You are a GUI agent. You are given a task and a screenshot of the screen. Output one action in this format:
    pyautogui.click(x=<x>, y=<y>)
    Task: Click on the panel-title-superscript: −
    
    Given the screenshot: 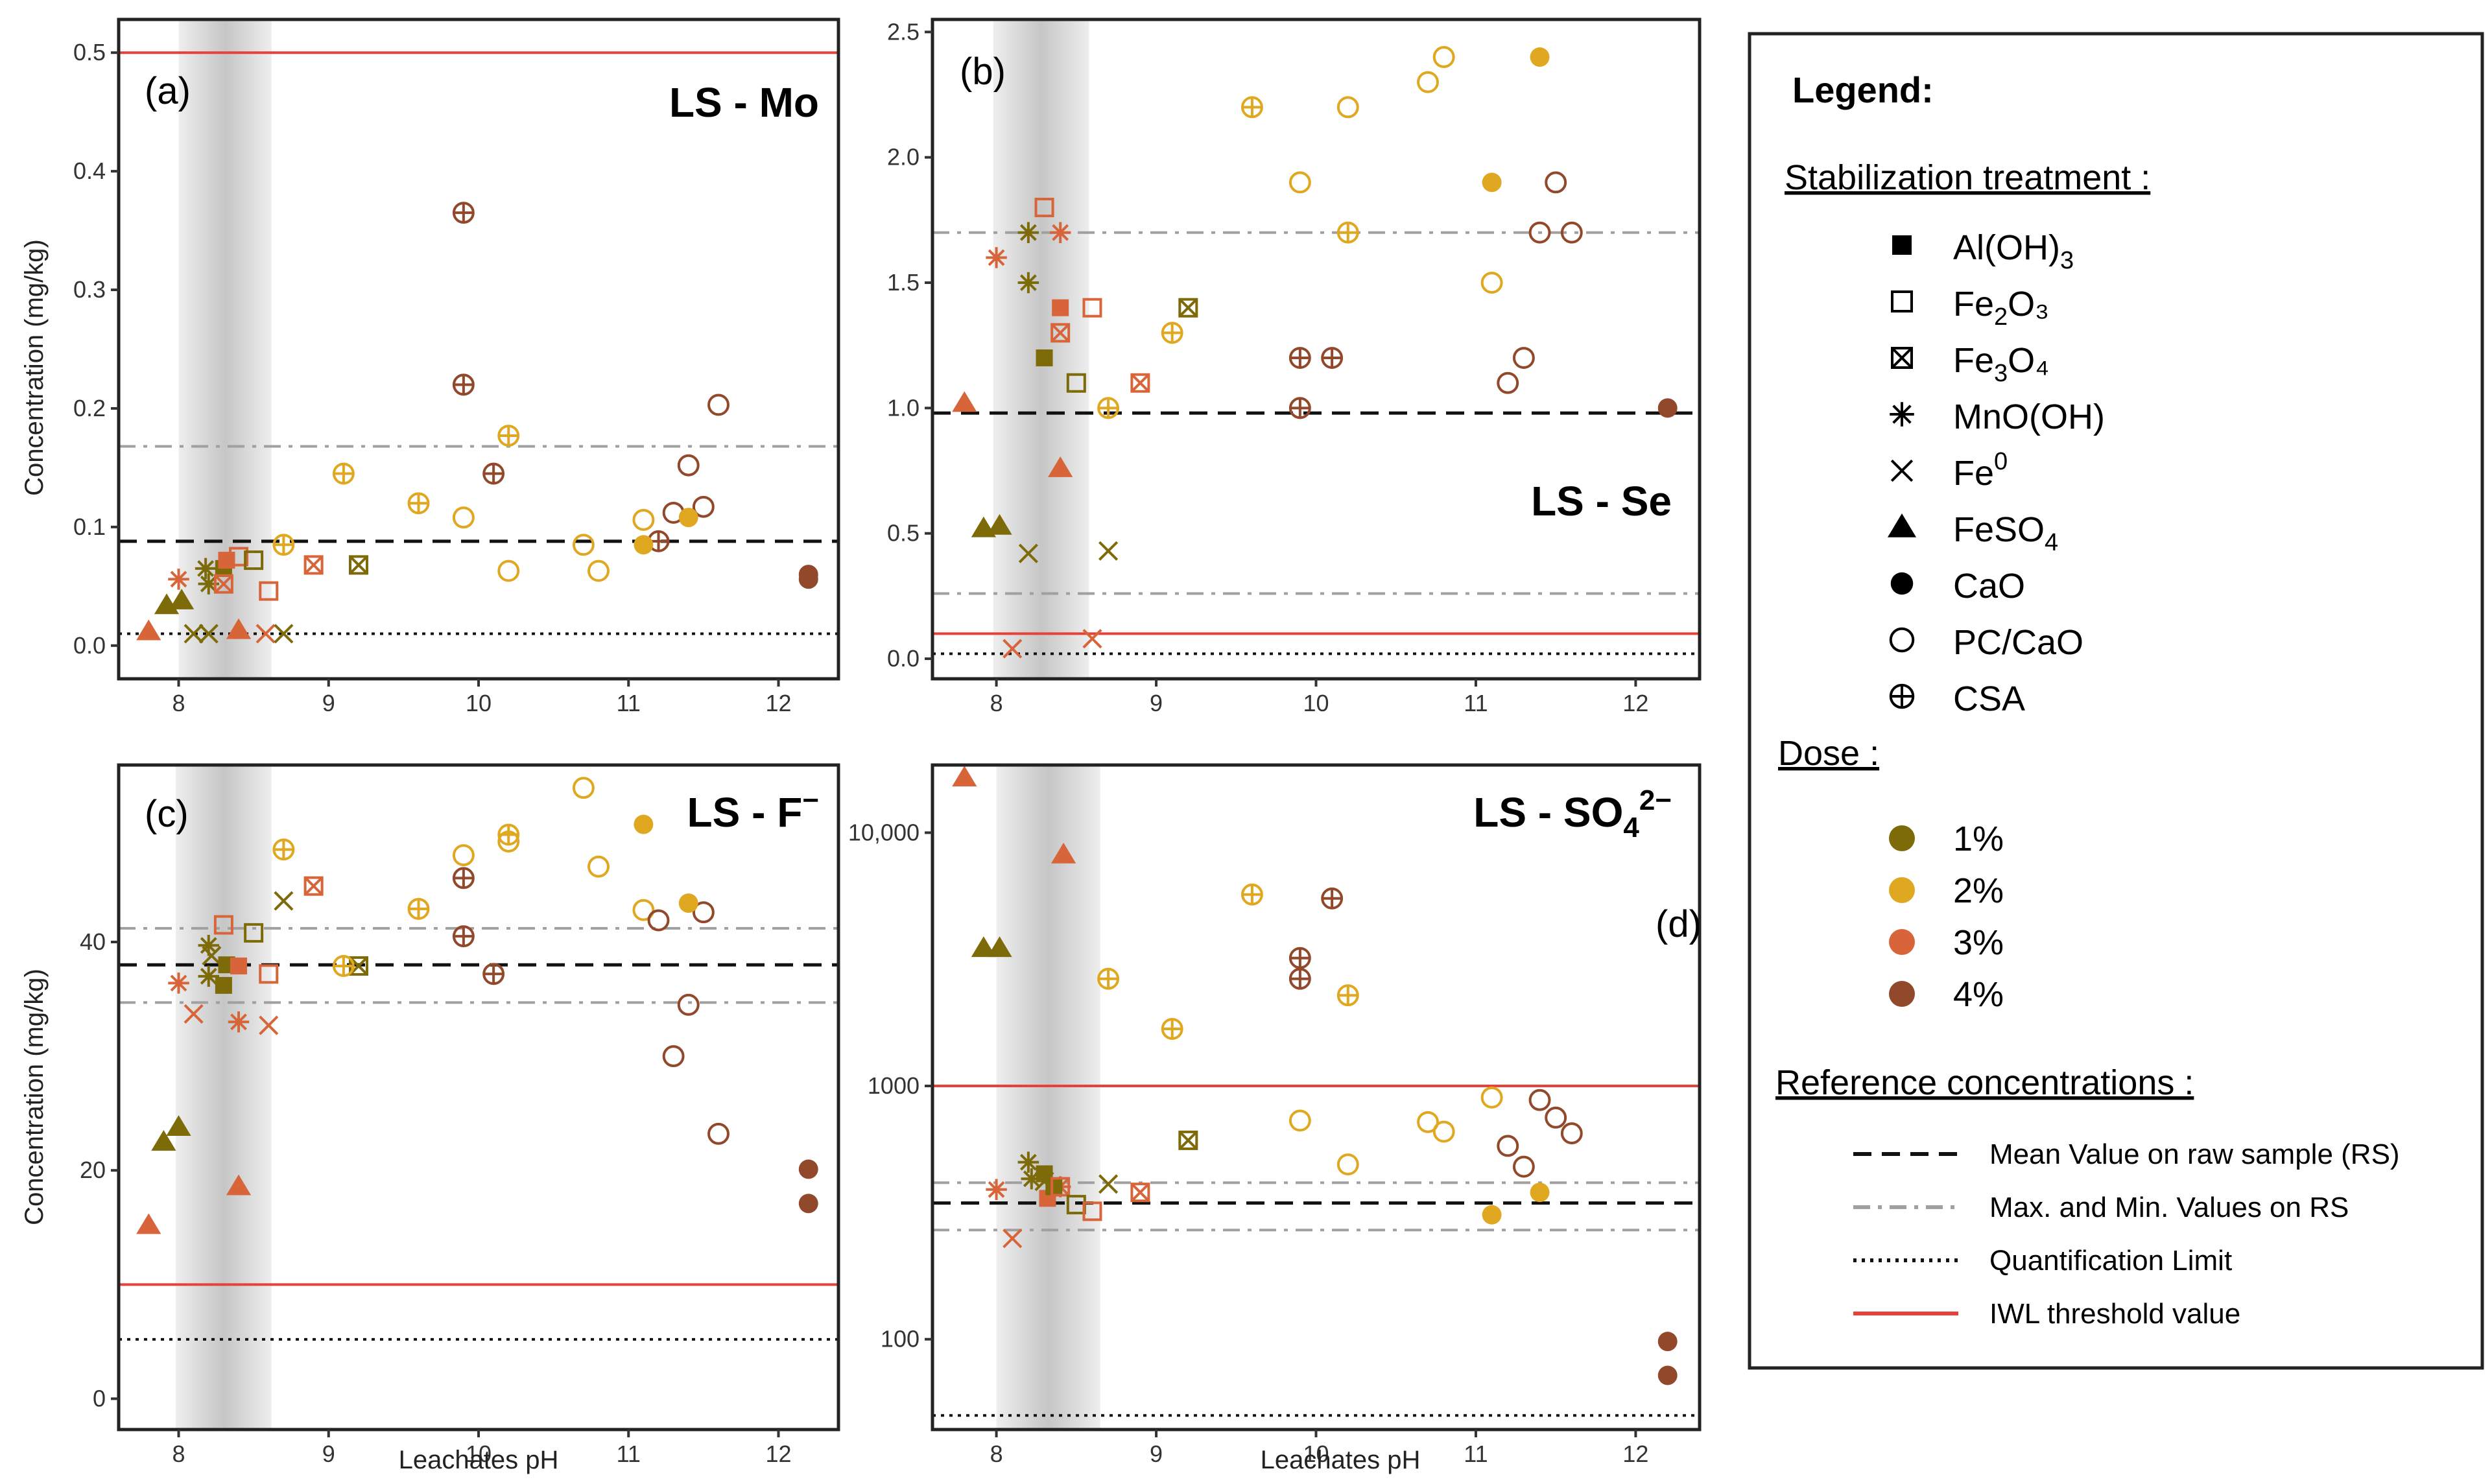 What is the action you would take?
    pyautogui.click(x=810, y=800)
    